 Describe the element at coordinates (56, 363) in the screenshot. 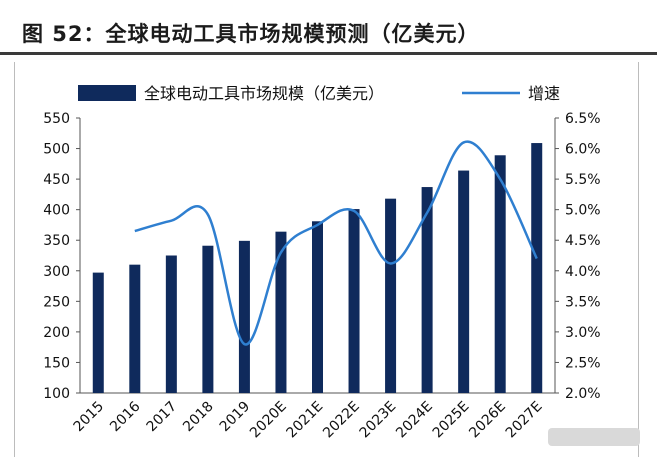

I see `y-left-tick-label: 150` at that location.